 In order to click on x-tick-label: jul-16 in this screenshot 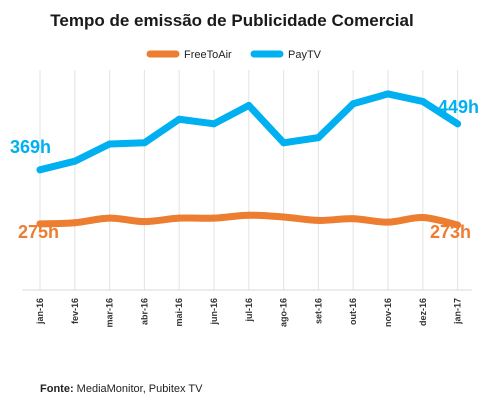, I will do `click(249, 310)`.